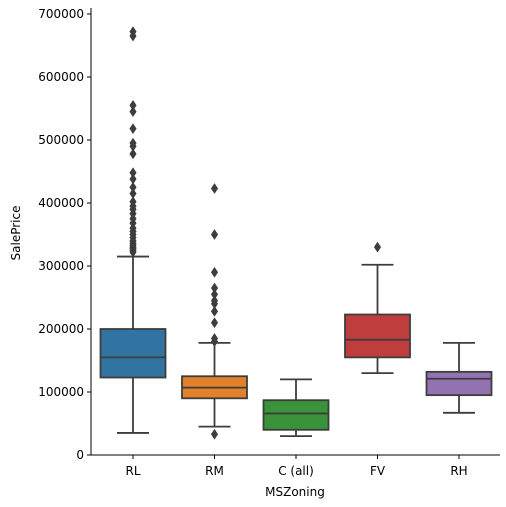  I want to click on x-ticks-layer: RL RM C (all) FV RH, so click(296, 466).